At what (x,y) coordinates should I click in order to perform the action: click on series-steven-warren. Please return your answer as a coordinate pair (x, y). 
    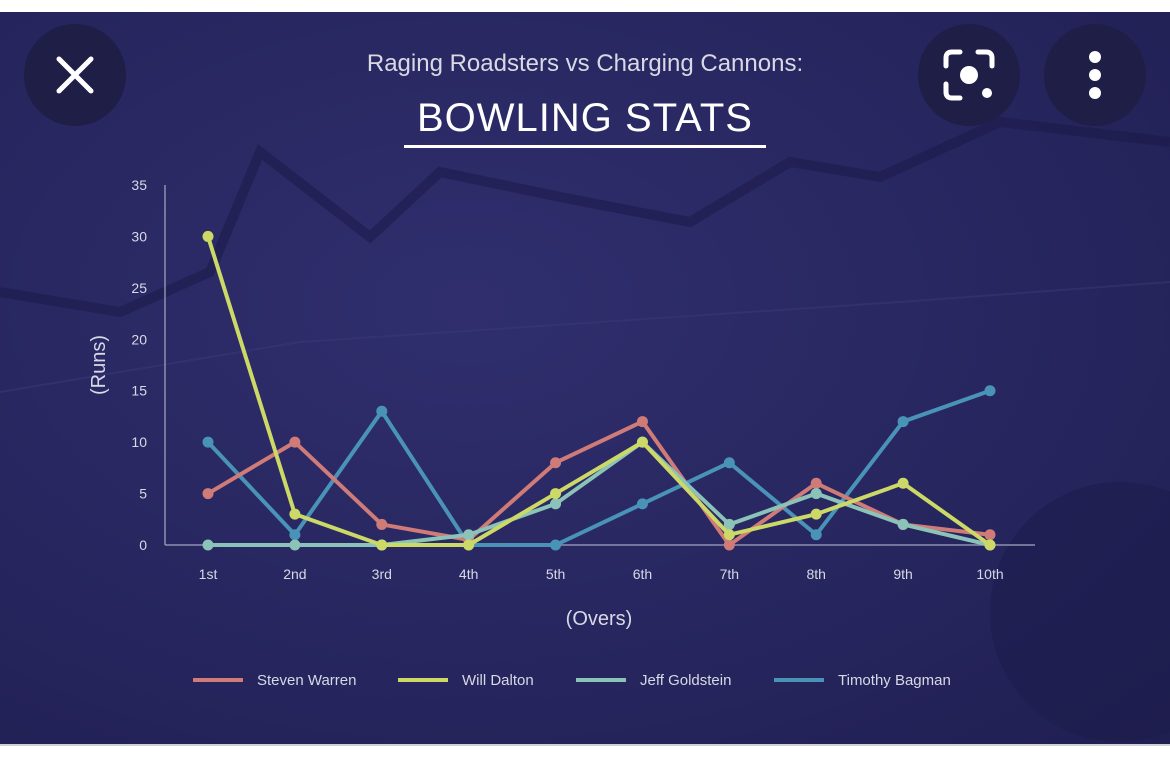
    Looking at the image, I should click on (599, 483).